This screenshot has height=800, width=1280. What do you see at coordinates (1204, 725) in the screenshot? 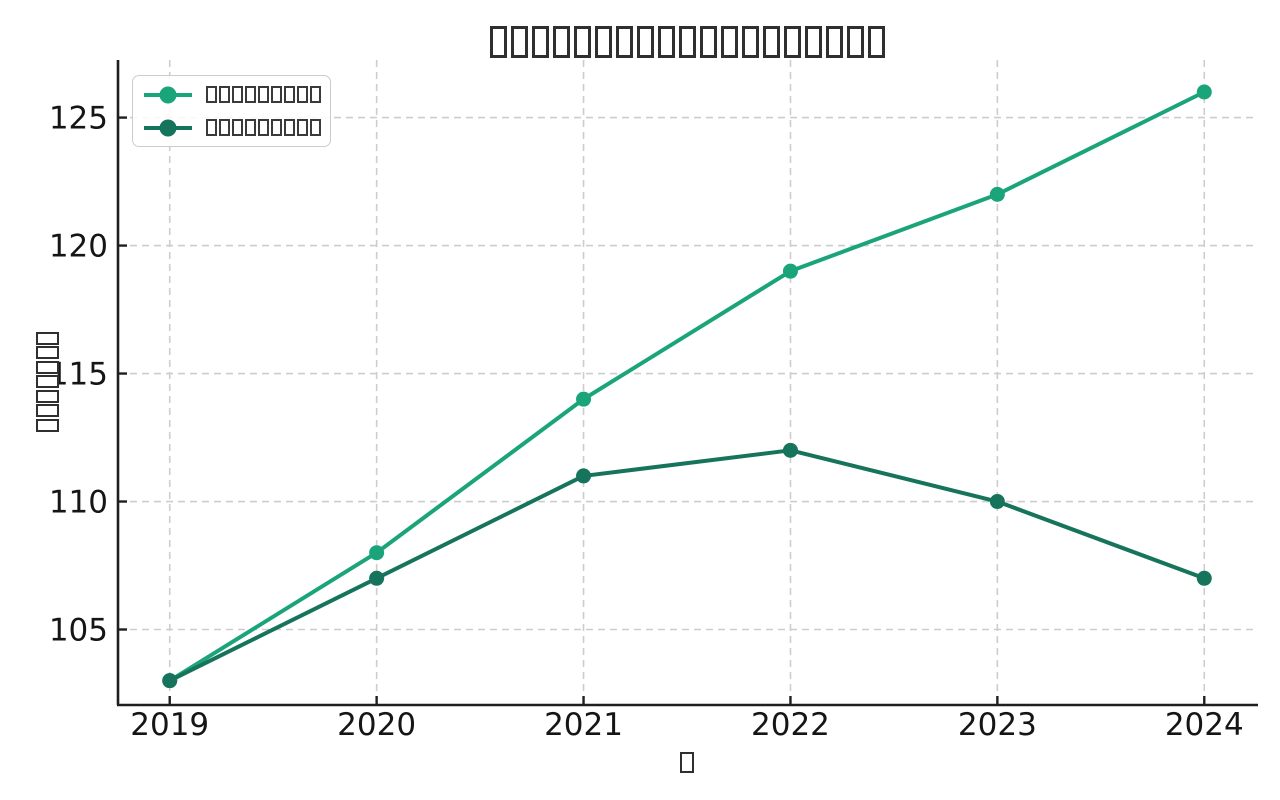
I see `x-tick-label: 2024` at bounding box center [1204, 725].